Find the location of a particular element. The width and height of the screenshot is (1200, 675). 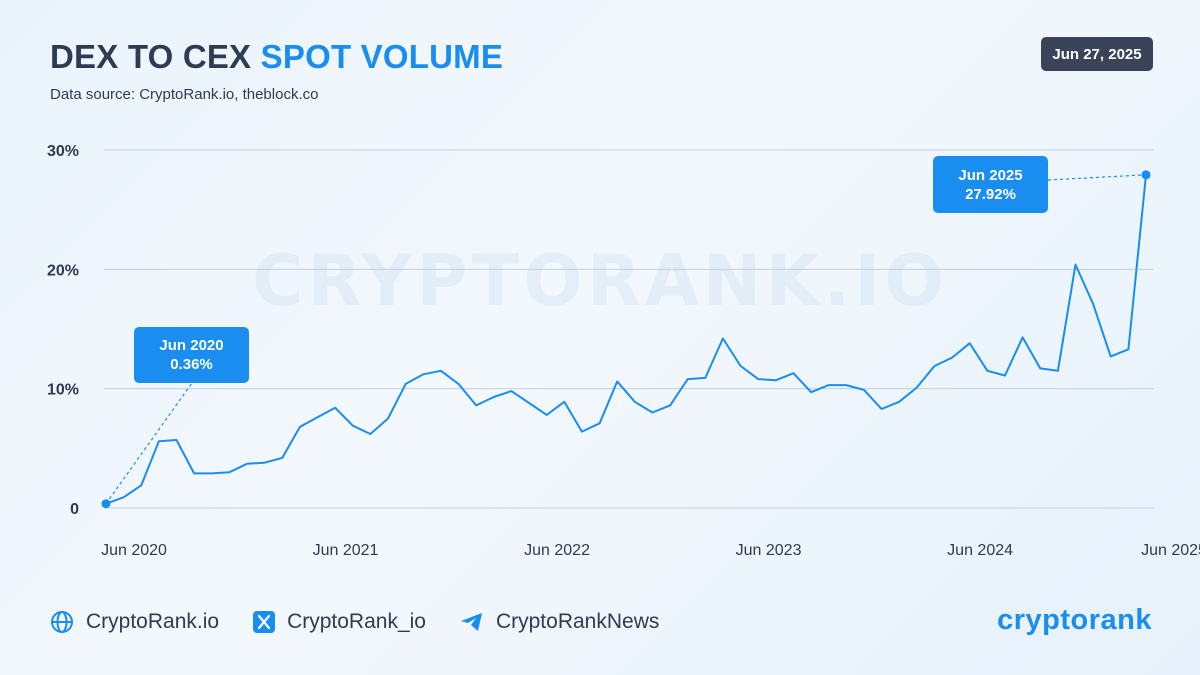

data-point-end is located at coordinates (1146, 175).